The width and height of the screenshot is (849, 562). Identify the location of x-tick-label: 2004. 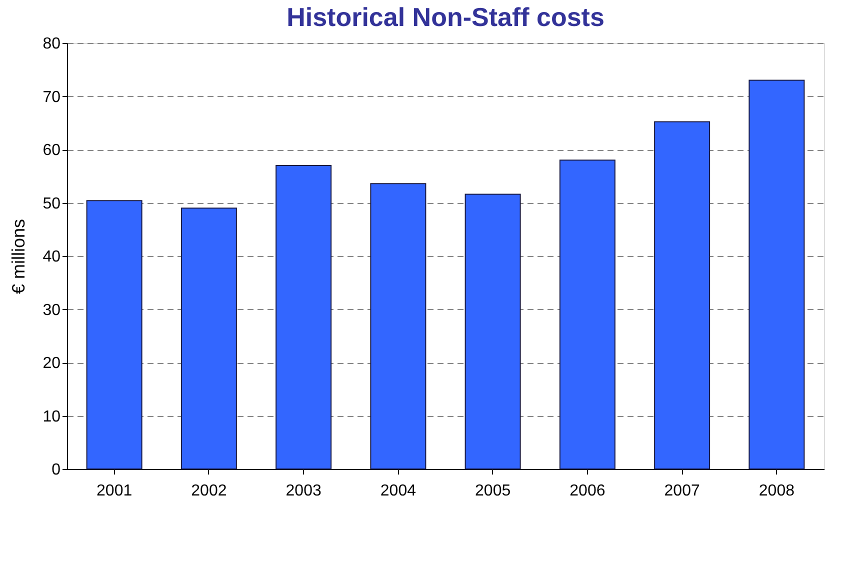
(398, 491).